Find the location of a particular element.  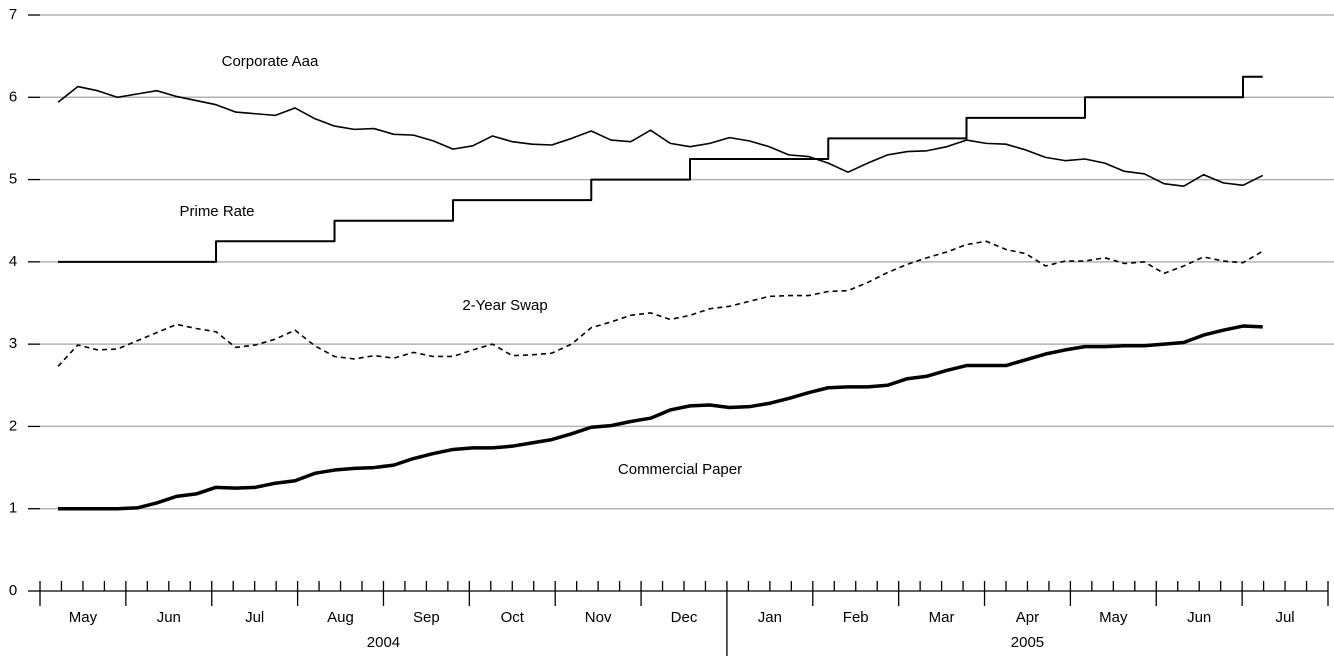

year-label: 2005 is located at coordinates (1027, 642).